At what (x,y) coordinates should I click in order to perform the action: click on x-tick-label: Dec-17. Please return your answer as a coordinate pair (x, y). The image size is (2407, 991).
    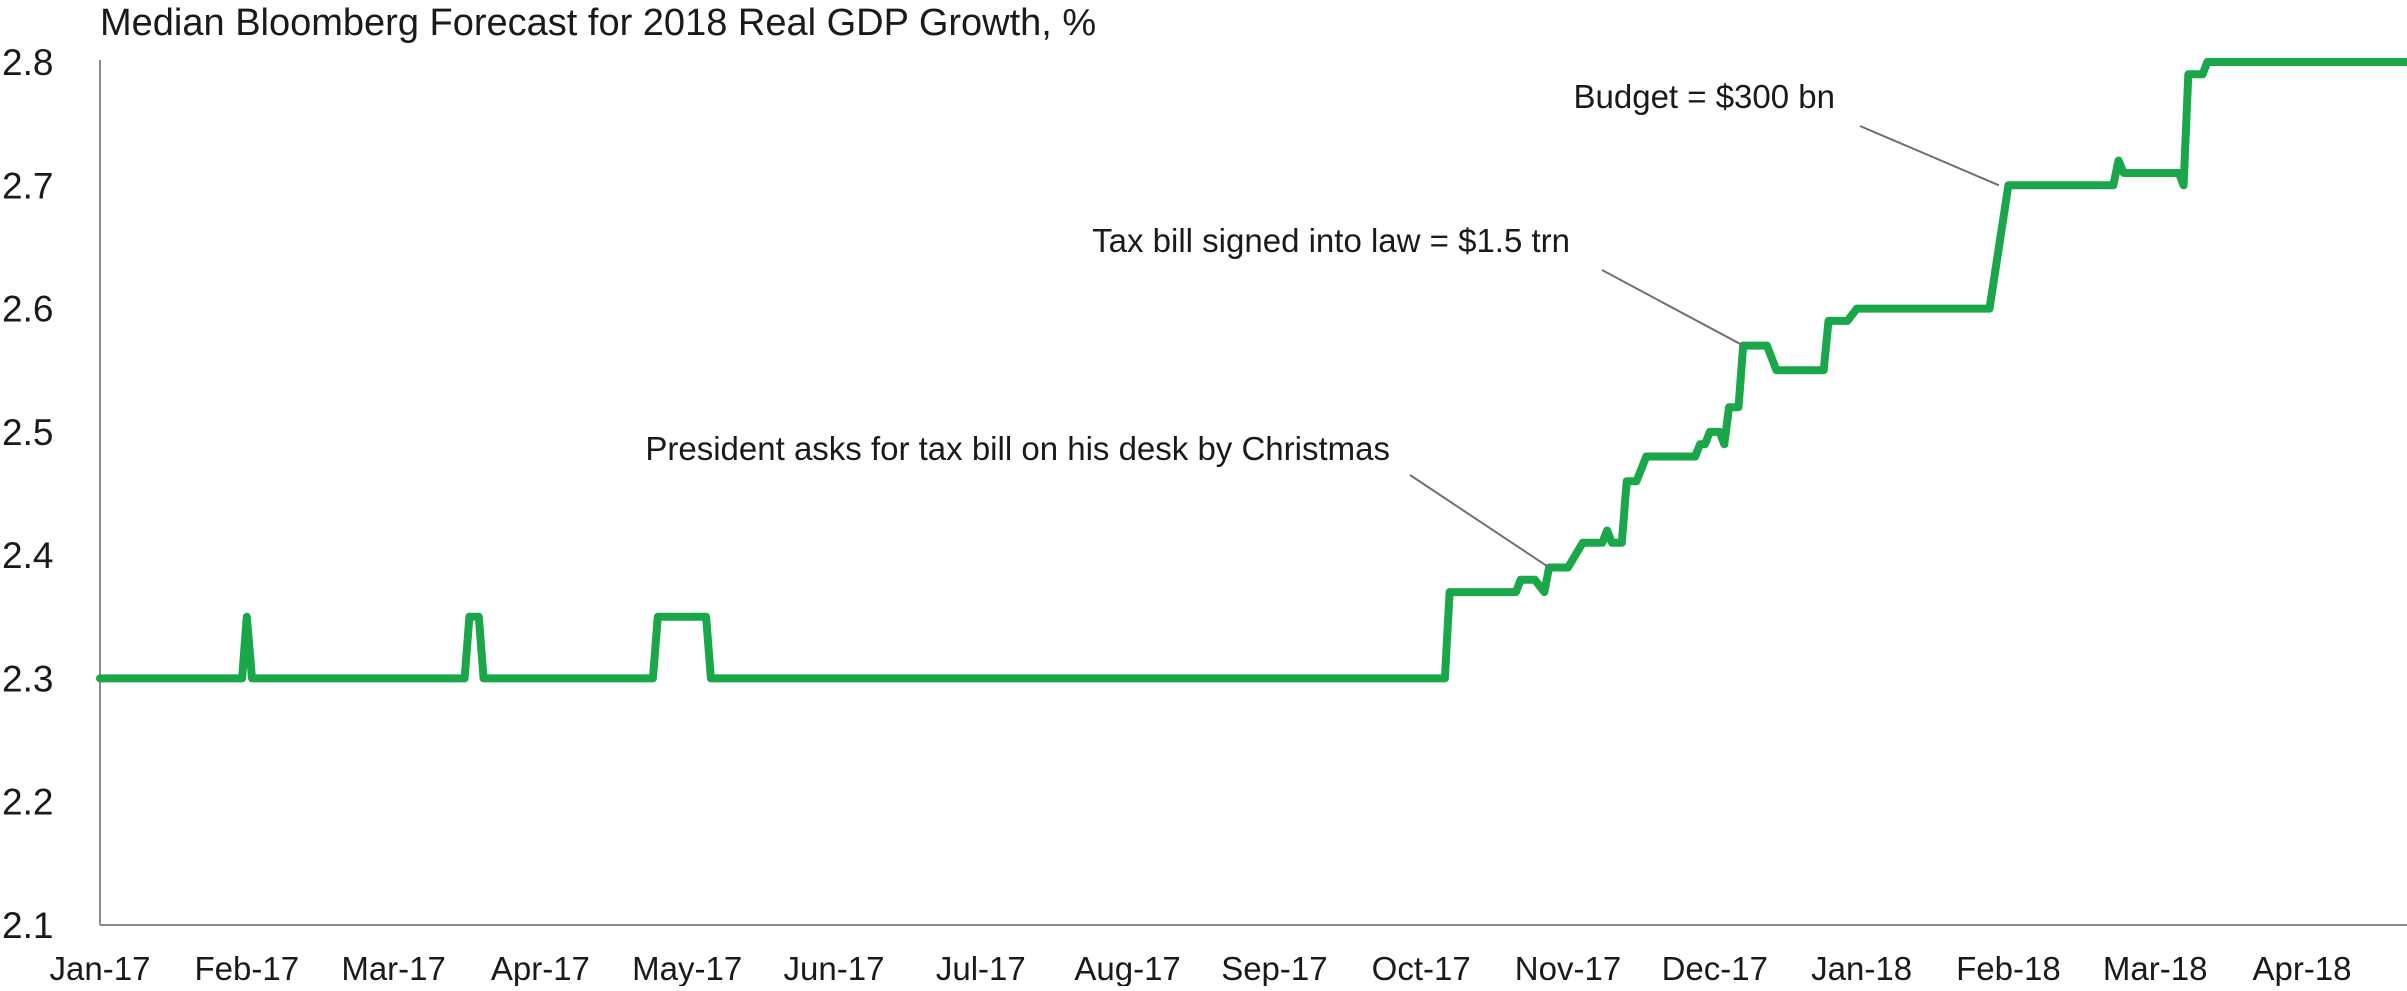
    Looking at the image, I should click on (1715, 968).